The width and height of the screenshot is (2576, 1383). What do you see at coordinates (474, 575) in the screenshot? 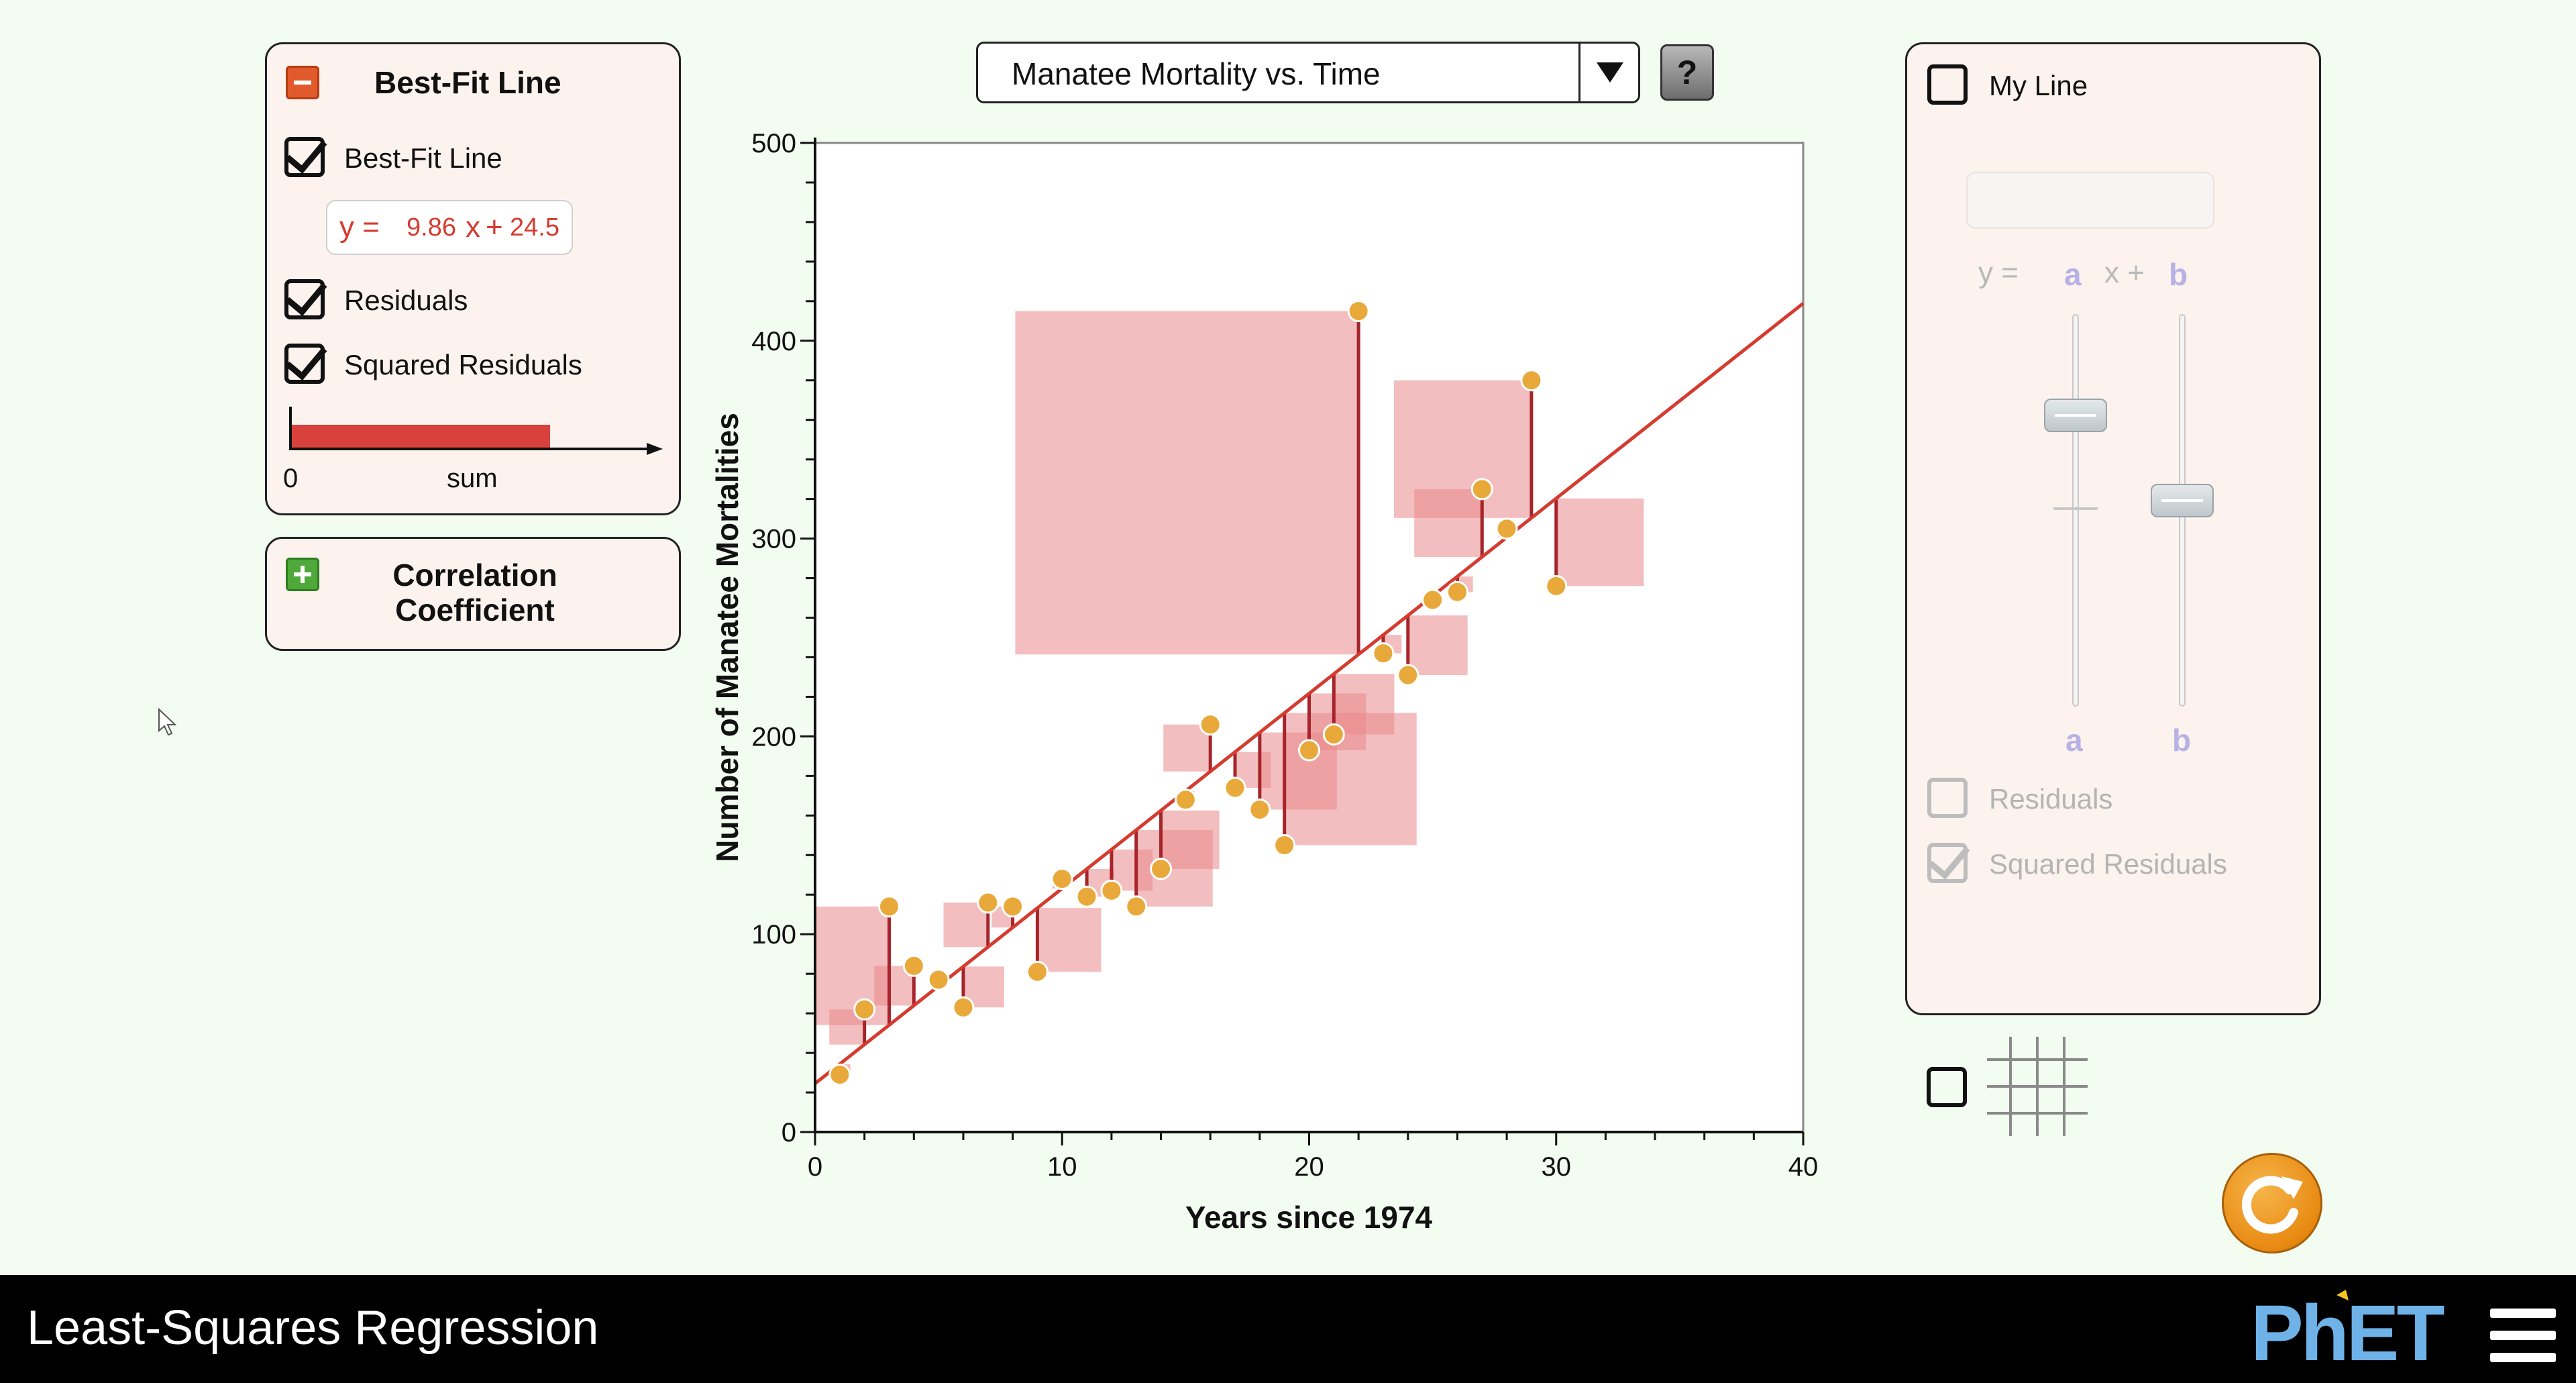
I see `correlation-title-line1: Correlation` at bounding box center [474, 575].